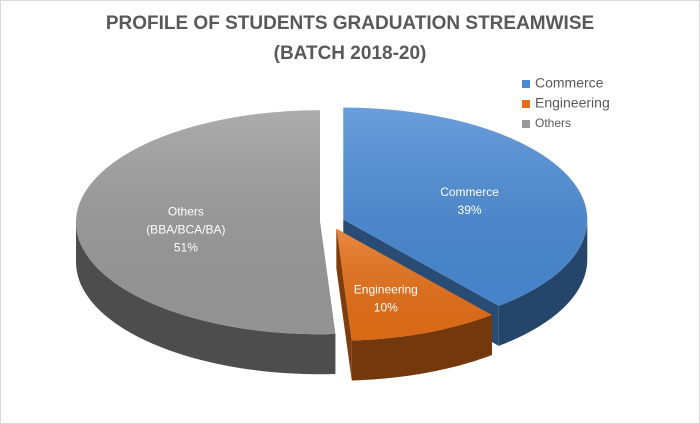 This screenshot has width=700, height=424. What do you see at coordinates (569, 83) in the screenshot?
I see `legend-label: Commerce` at bounding box center [569, 83].